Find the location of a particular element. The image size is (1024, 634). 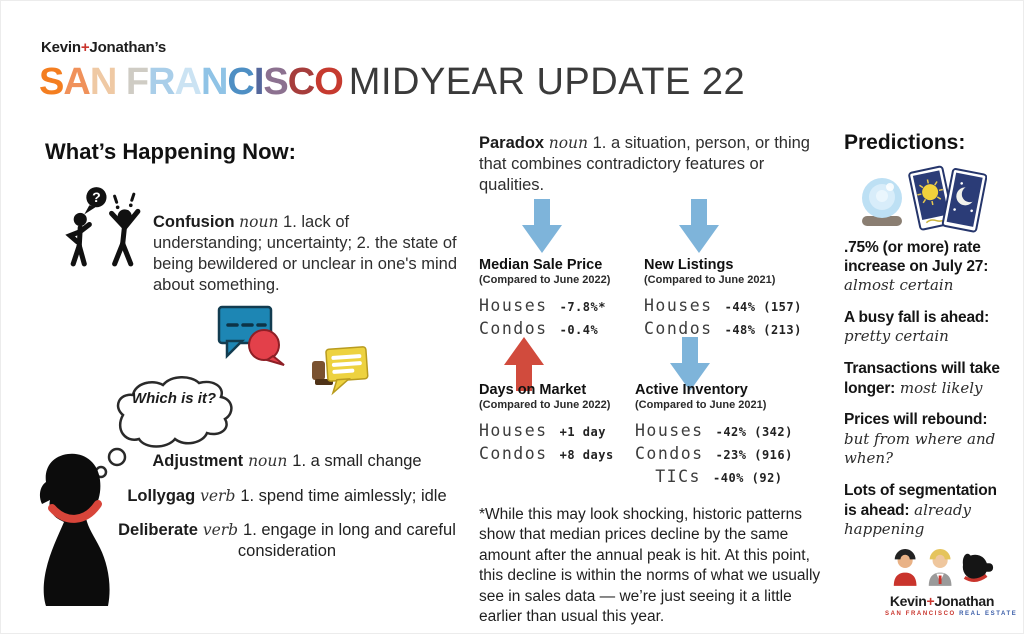

stat-row: Houses -44% (157) is located at coordinates (723, 305).